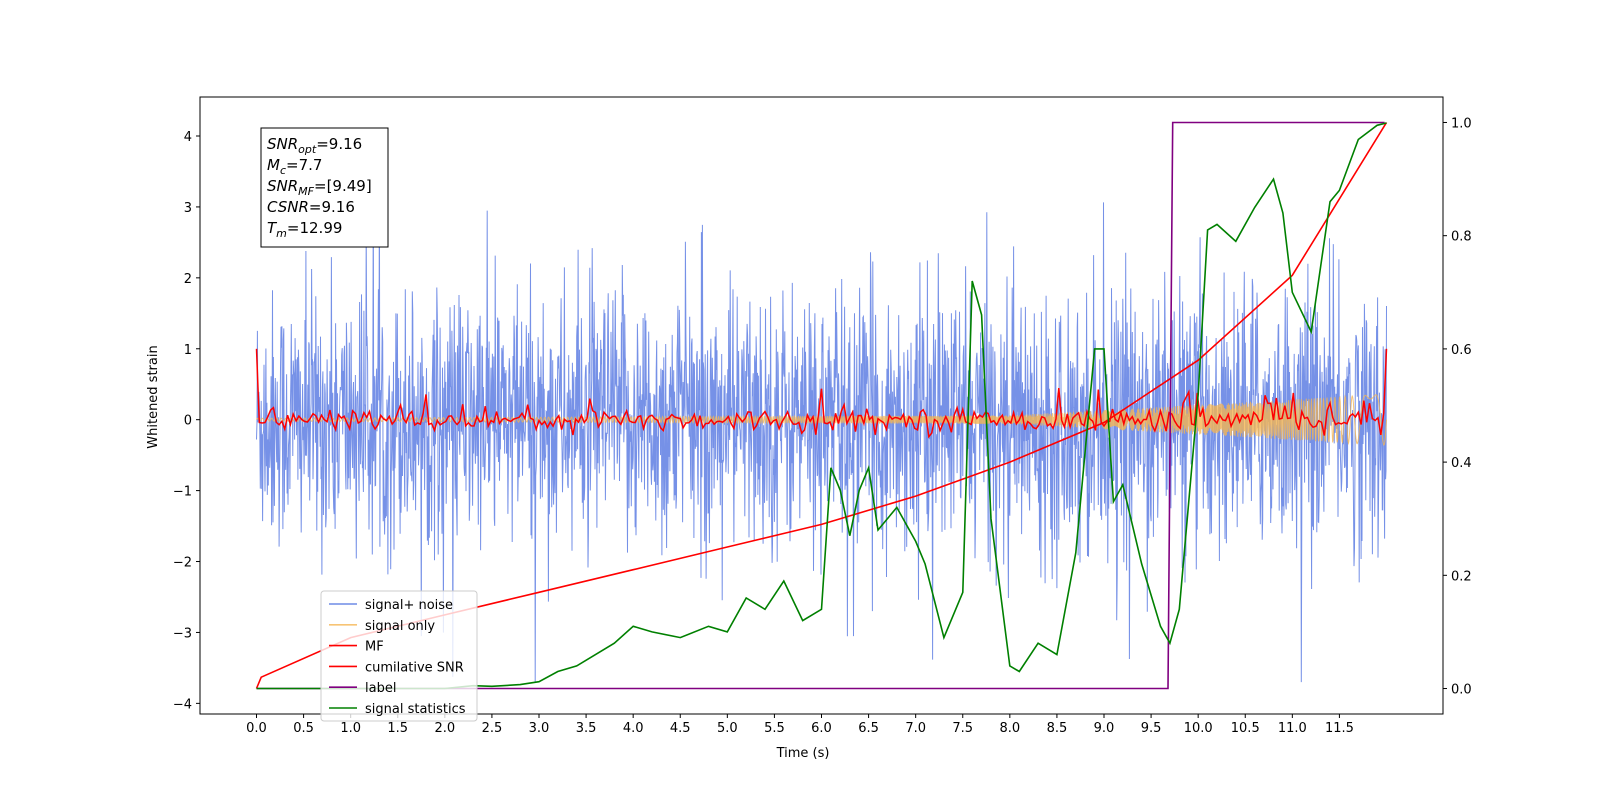 This screenshot has width=1600, height=800. What do you see at coordinates (821, 728) in the screenshot?
I see `x-tick-label: 6.0` at bounding box center [821, 728].